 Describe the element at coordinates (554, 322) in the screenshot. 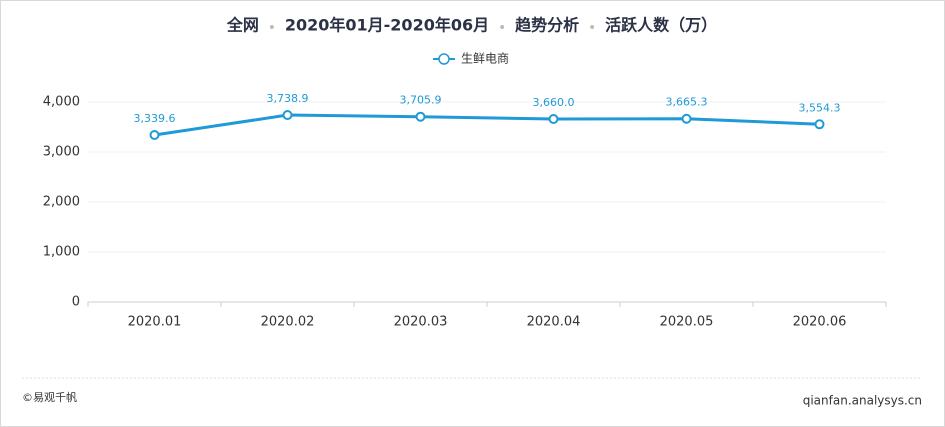

I see `x-tick-label: 2020.04` at that location.